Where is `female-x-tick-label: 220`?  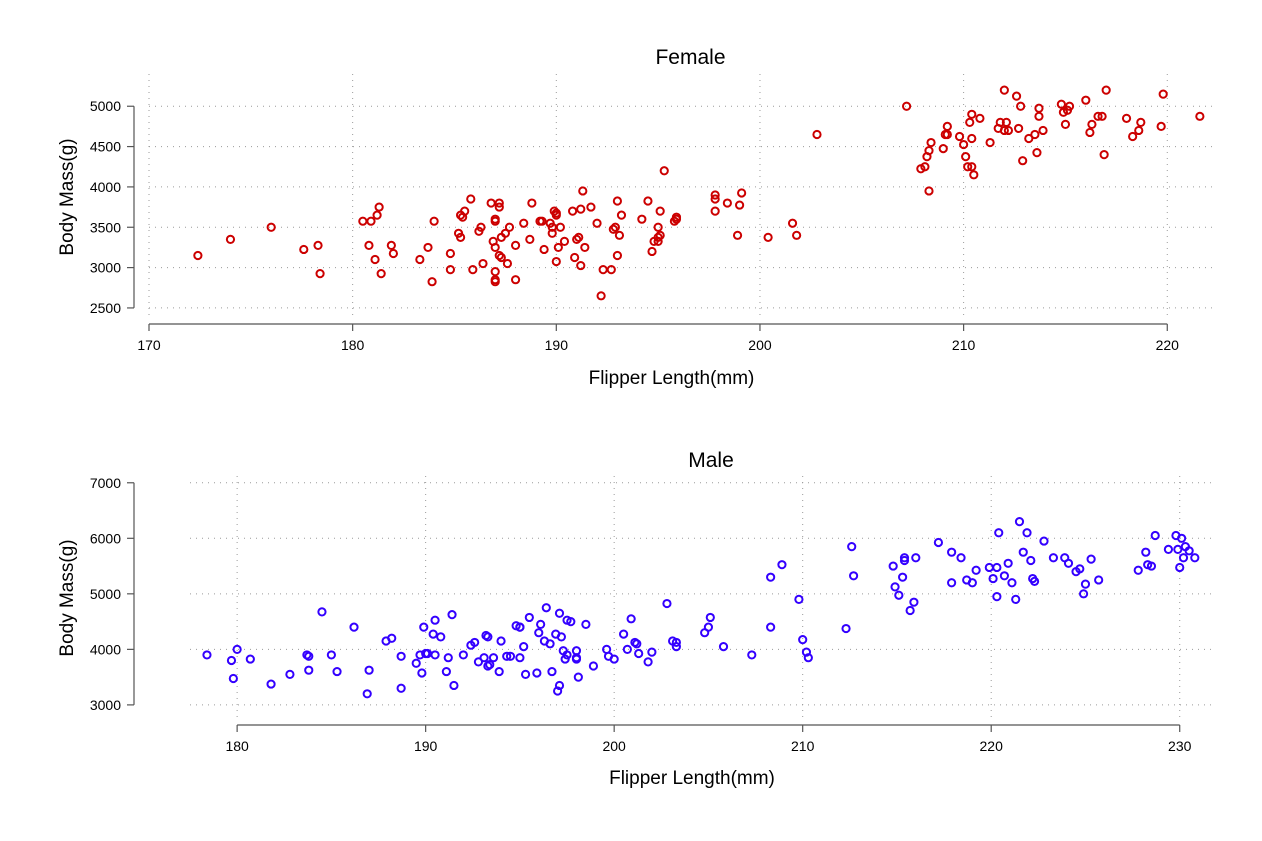
female-x-tick-label: 220 is located at coordinates (1168, 345).